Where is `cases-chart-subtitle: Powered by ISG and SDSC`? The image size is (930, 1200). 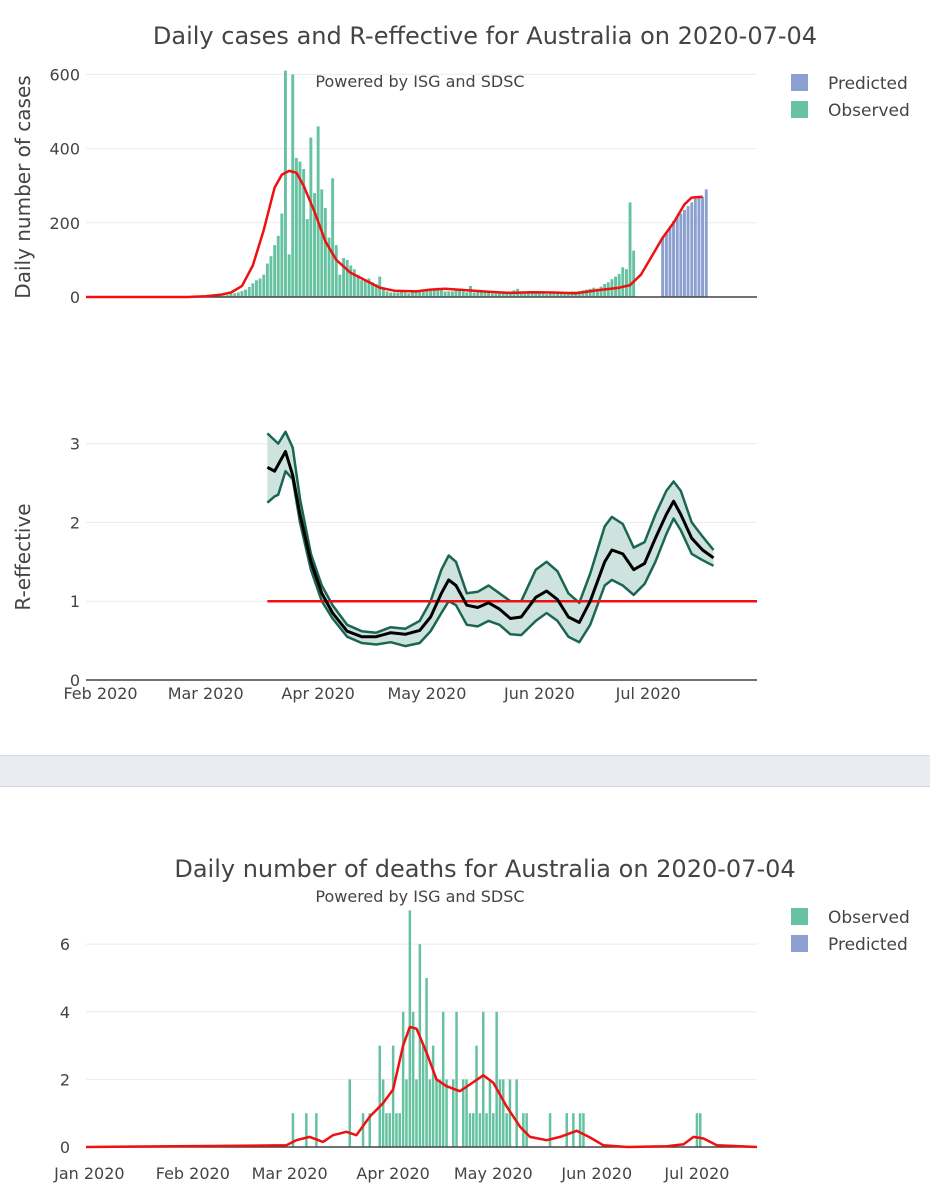 cases-chart-subtitle: Powered by ISG and SDSC is located at coordinates (419, 81).